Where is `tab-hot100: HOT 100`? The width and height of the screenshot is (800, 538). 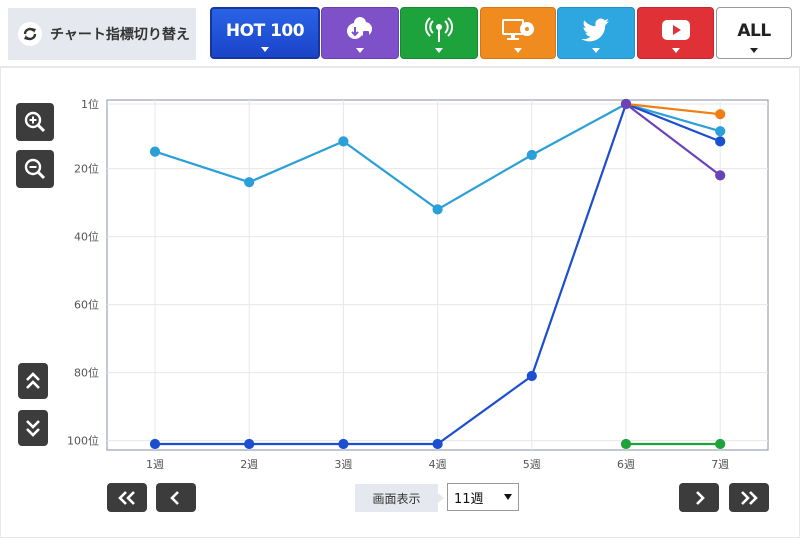
tab-hot100: HOT 100 is located at coordinates (265, 33).